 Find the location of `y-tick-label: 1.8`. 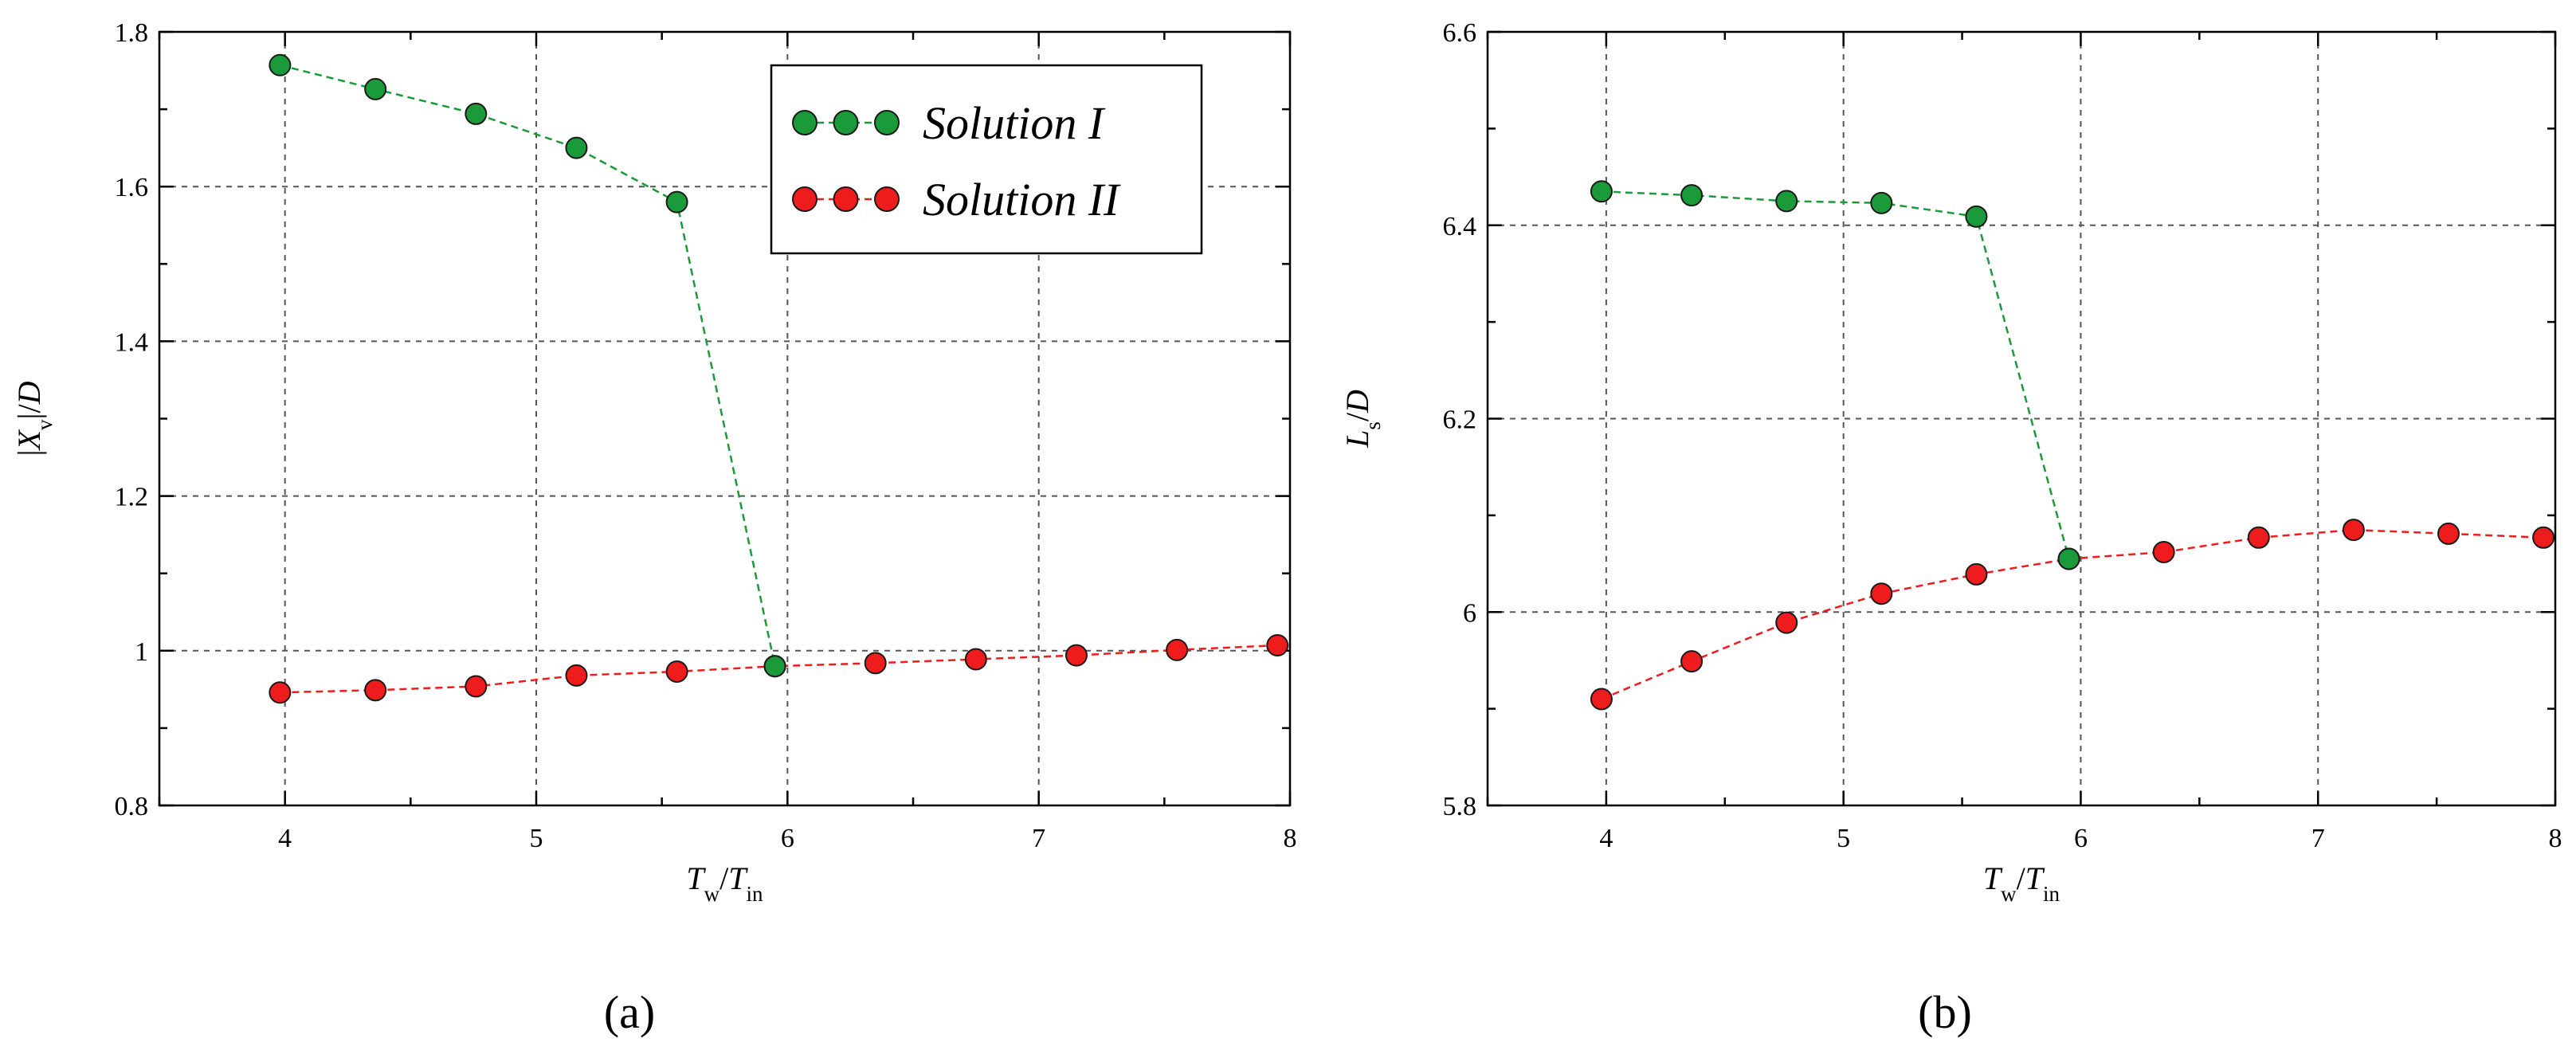

y-tick-label: 1.8 is located at coordinates (132, 33).